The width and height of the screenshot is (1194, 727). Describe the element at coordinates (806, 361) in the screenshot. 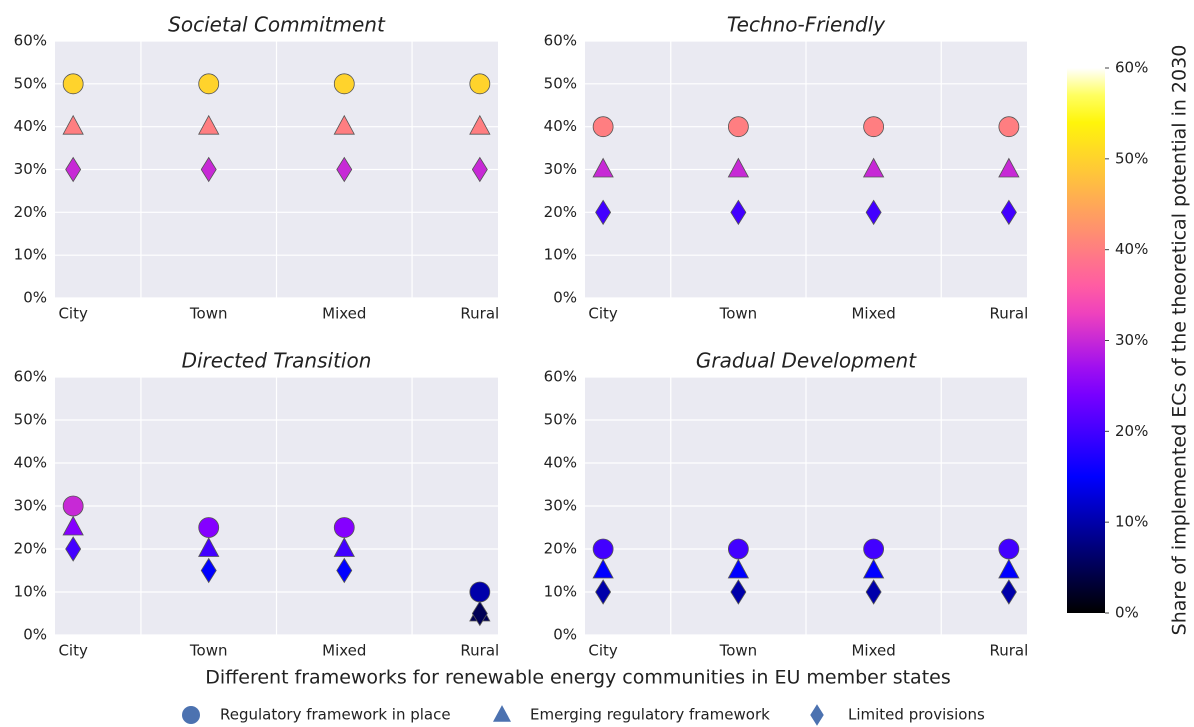

I see `chart-title: Gradual Development` at that location.